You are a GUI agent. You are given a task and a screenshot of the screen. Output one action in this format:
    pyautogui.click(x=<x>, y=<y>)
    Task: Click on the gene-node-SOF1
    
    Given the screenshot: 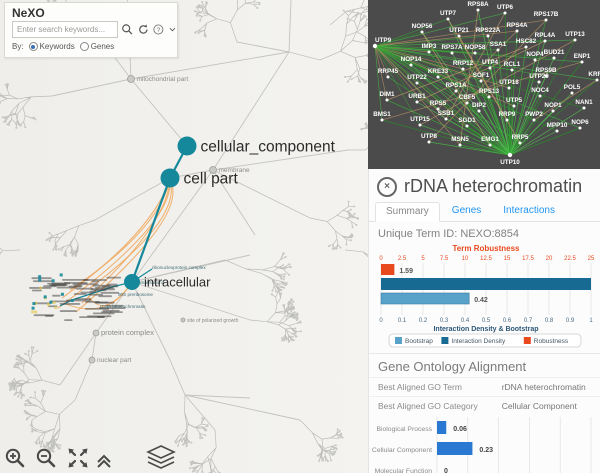 What is the action you would take?
    pyautogui.click(x=481, y=81)
    